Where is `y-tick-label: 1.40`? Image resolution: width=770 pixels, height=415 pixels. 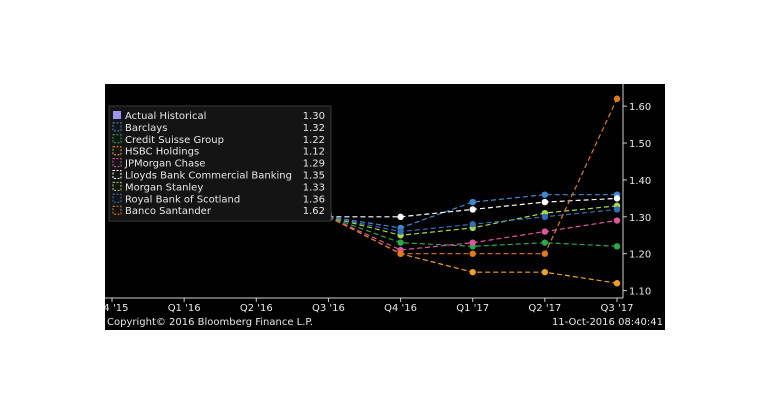
y-tick-label: 1.40 is located at coordinates (640, 181).